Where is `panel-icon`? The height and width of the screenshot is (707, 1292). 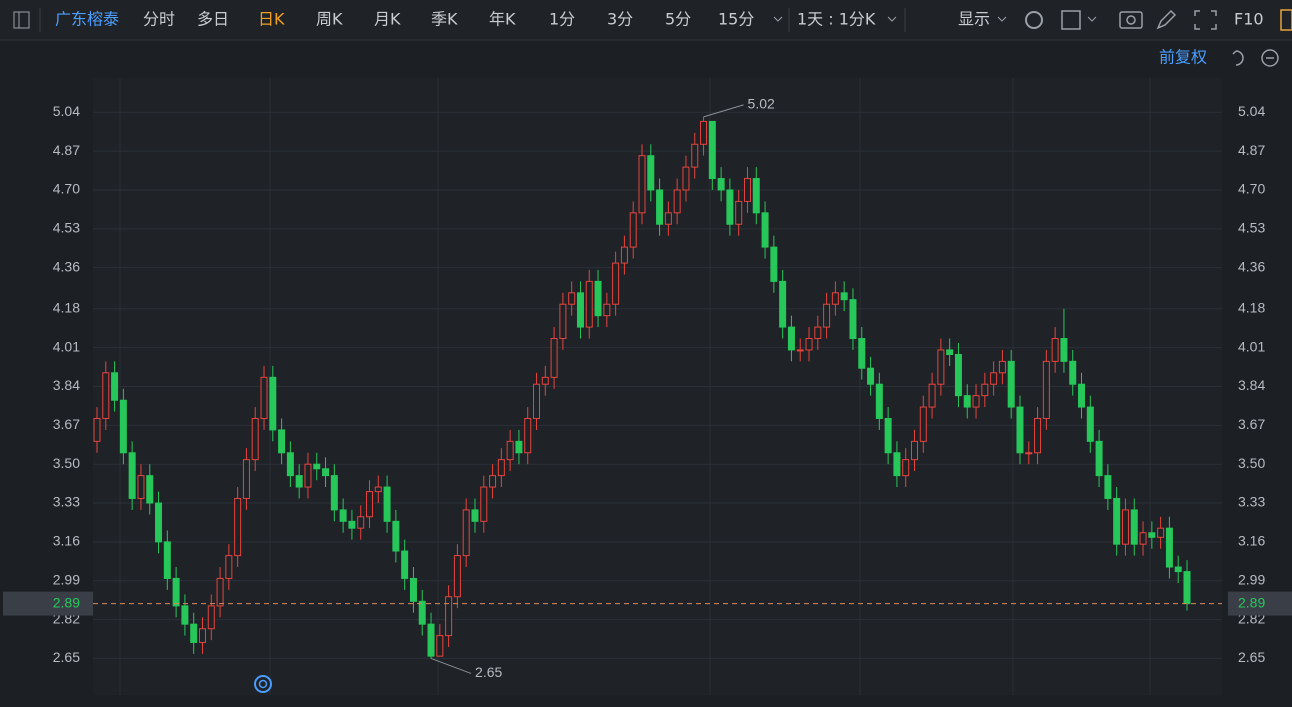
panel-icon is located at coordinates (1286, 20).